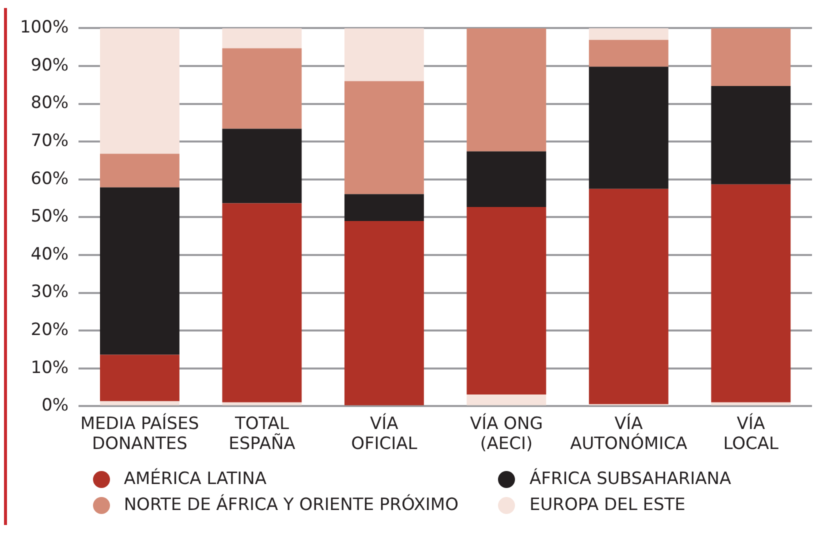 Image resolution: width=824 pixels, height=533 pixels. I want to click on y-tick-label: 50%, so click(49, 216).